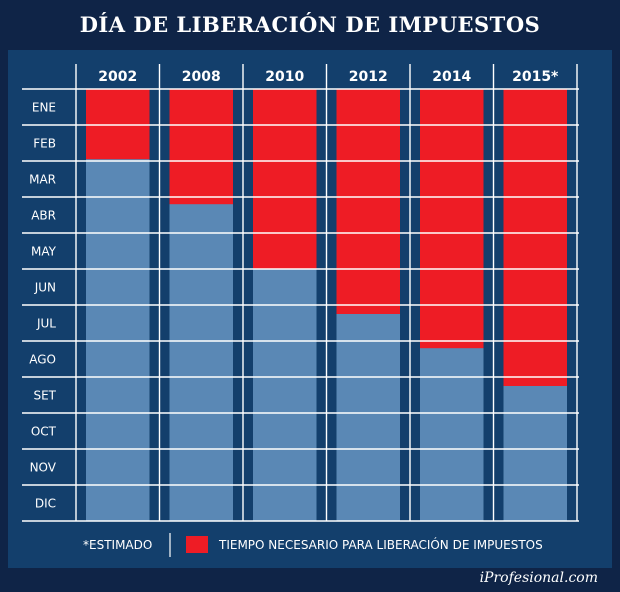 The height and width of the screenshot is (592, 620). I want to click on legend-swatch, so click(197, 544).